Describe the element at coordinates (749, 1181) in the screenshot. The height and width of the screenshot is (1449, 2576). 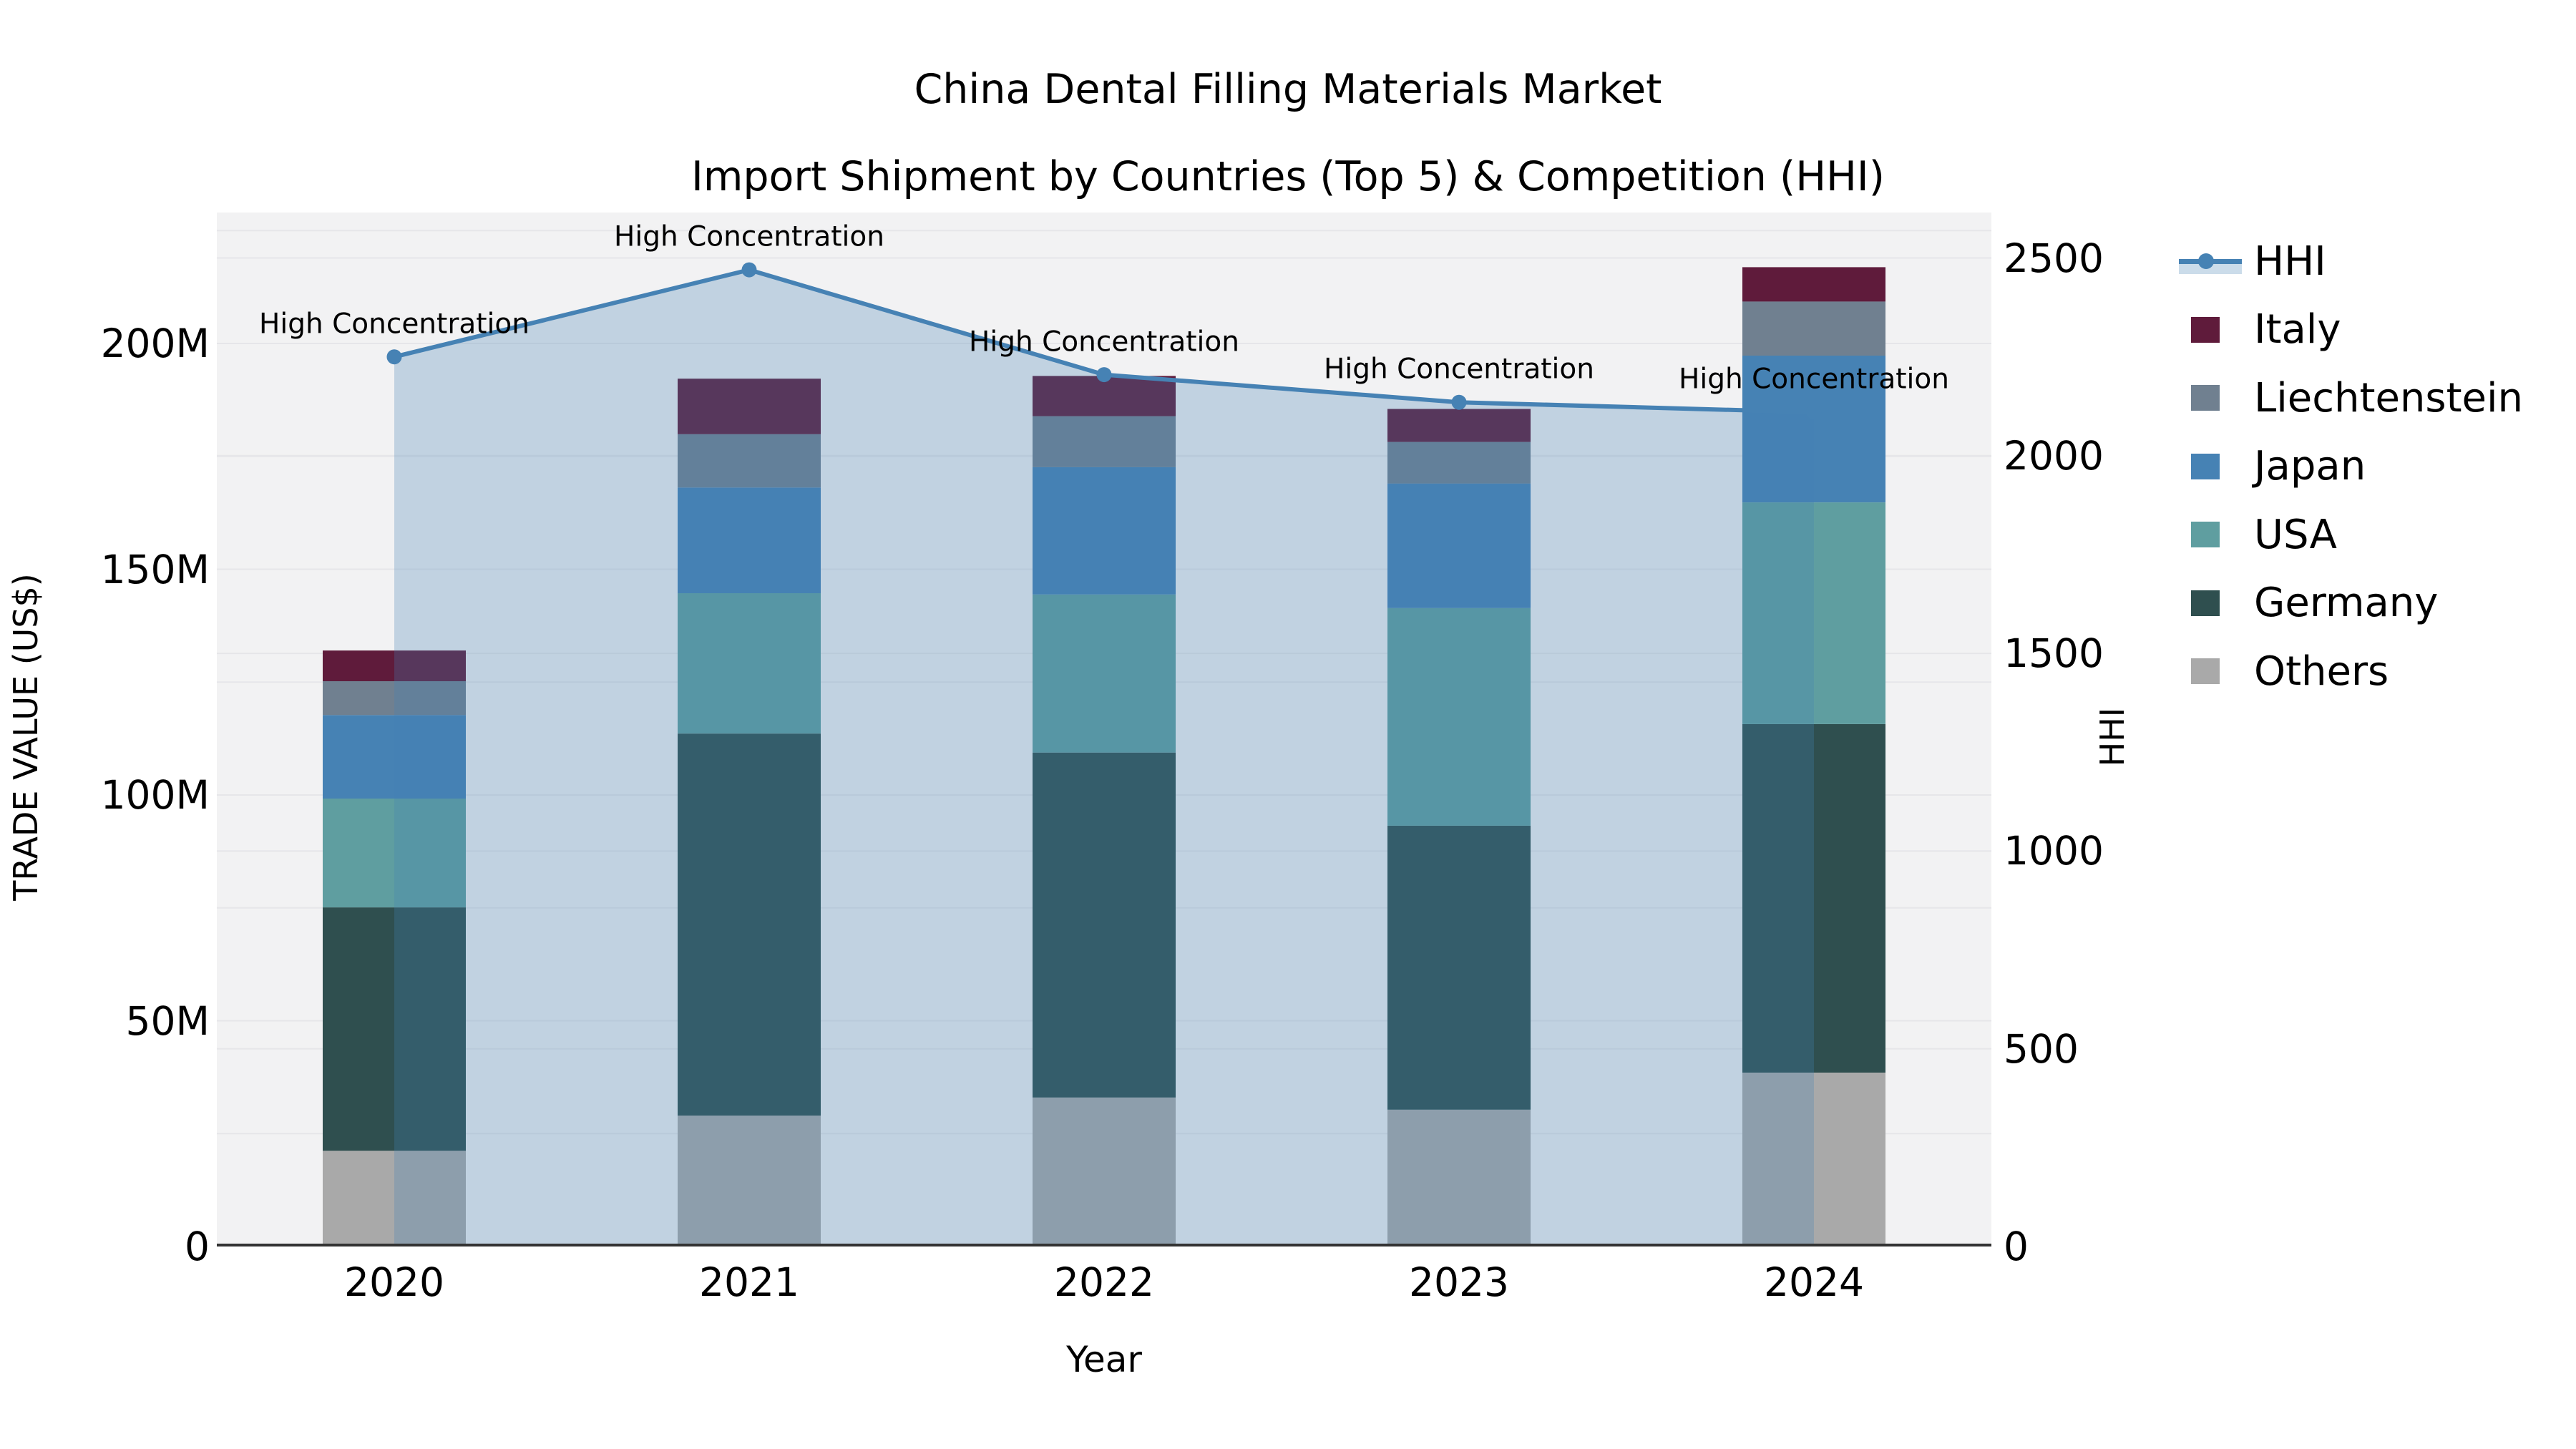
I see `bar-segment-others-2021` at that location.